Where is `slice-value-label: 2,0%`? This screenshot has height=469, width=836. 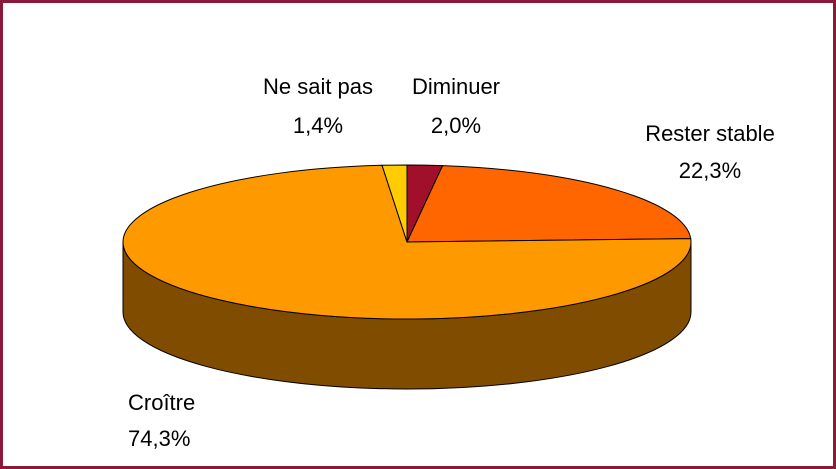 slice-value-label: 2,0% is located at coordinates (456, 125).